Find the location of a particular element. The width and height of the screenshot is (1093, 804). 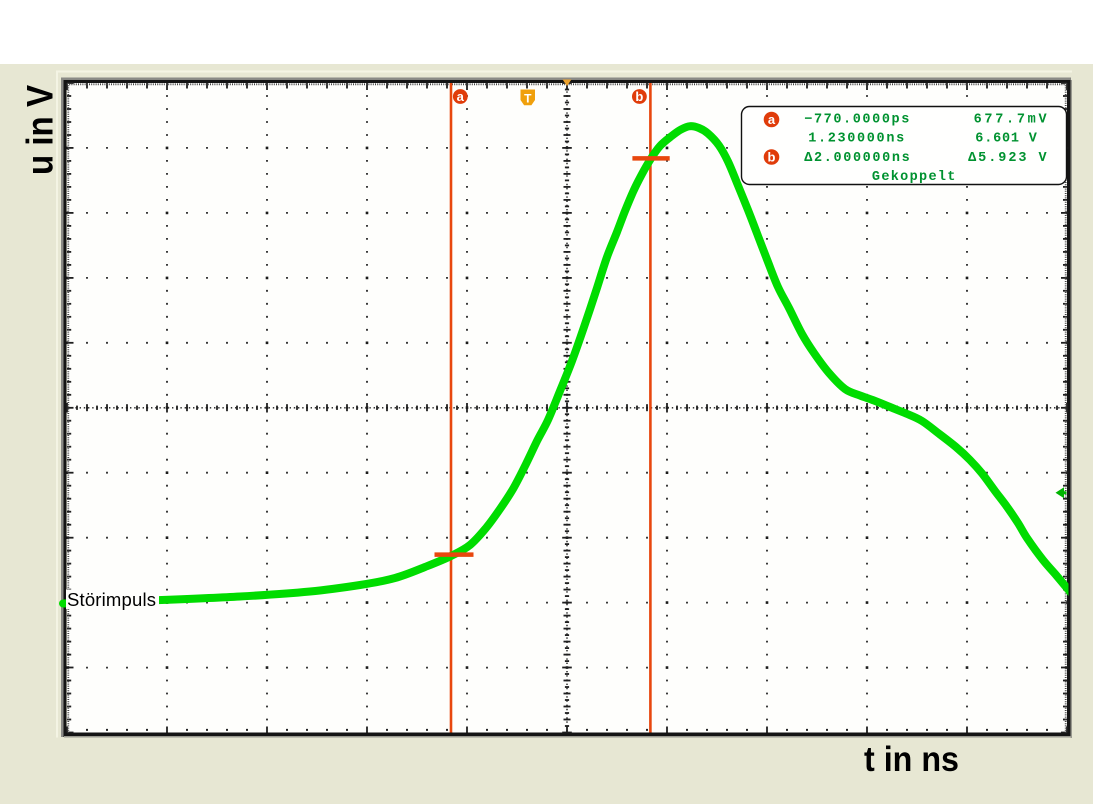

svg-text: u in V is located at coordinates (40, 130).